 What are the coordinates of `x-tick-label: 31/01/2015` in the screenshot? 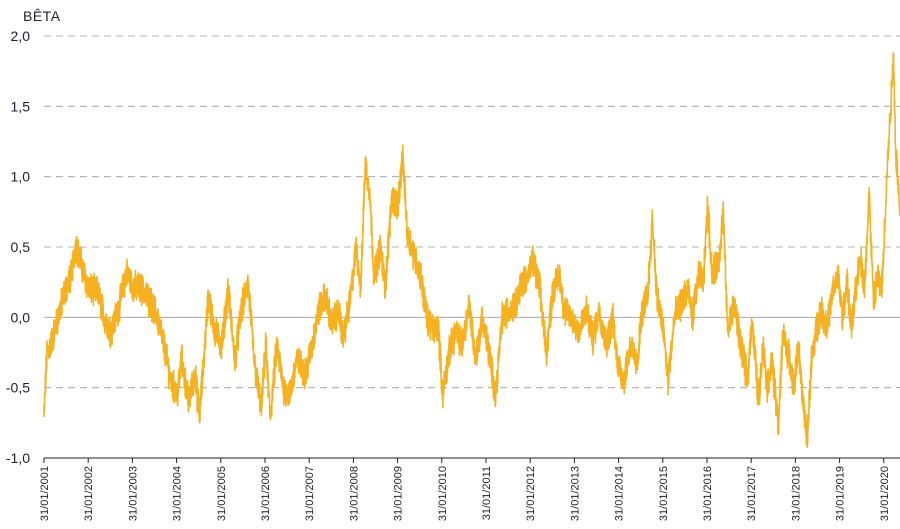 It's located at (664, 493).